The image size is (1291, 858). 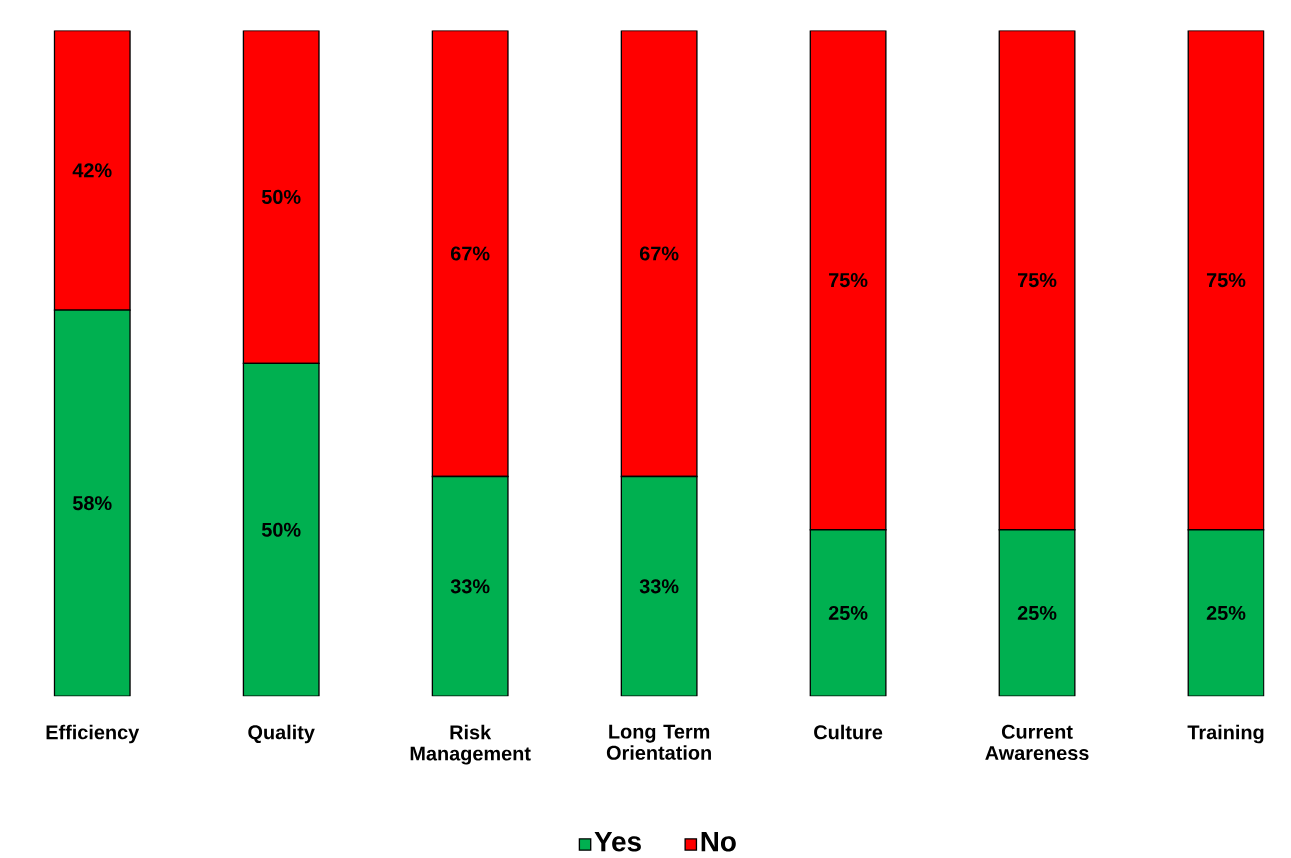 What do you see at coordinates (92, 170) in the screenshot?
I see `data-label: 42%` at bounding box center [92, 170].